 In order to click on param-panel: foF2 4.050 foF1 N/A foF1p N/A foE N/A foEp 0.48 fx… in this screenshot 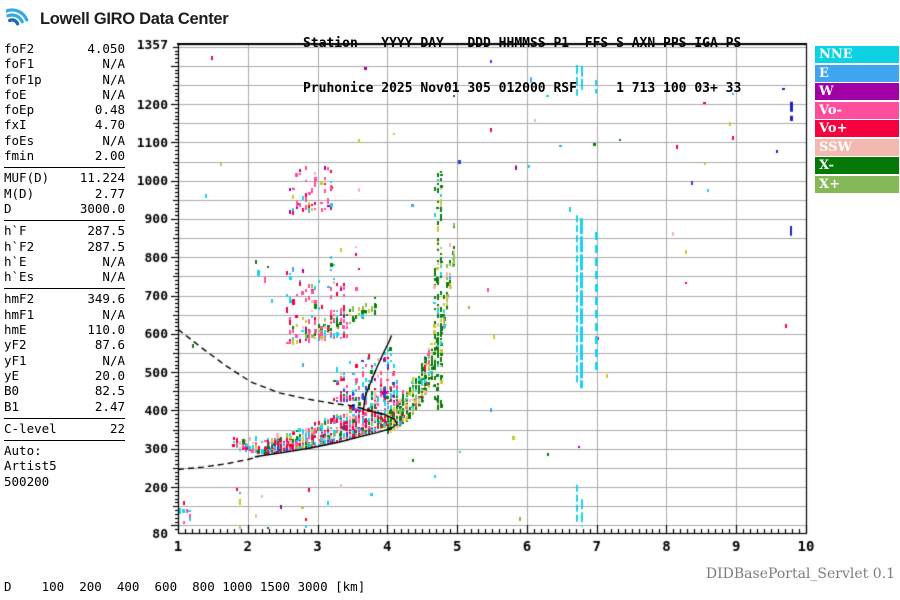, I will do `click(64, 265)`.